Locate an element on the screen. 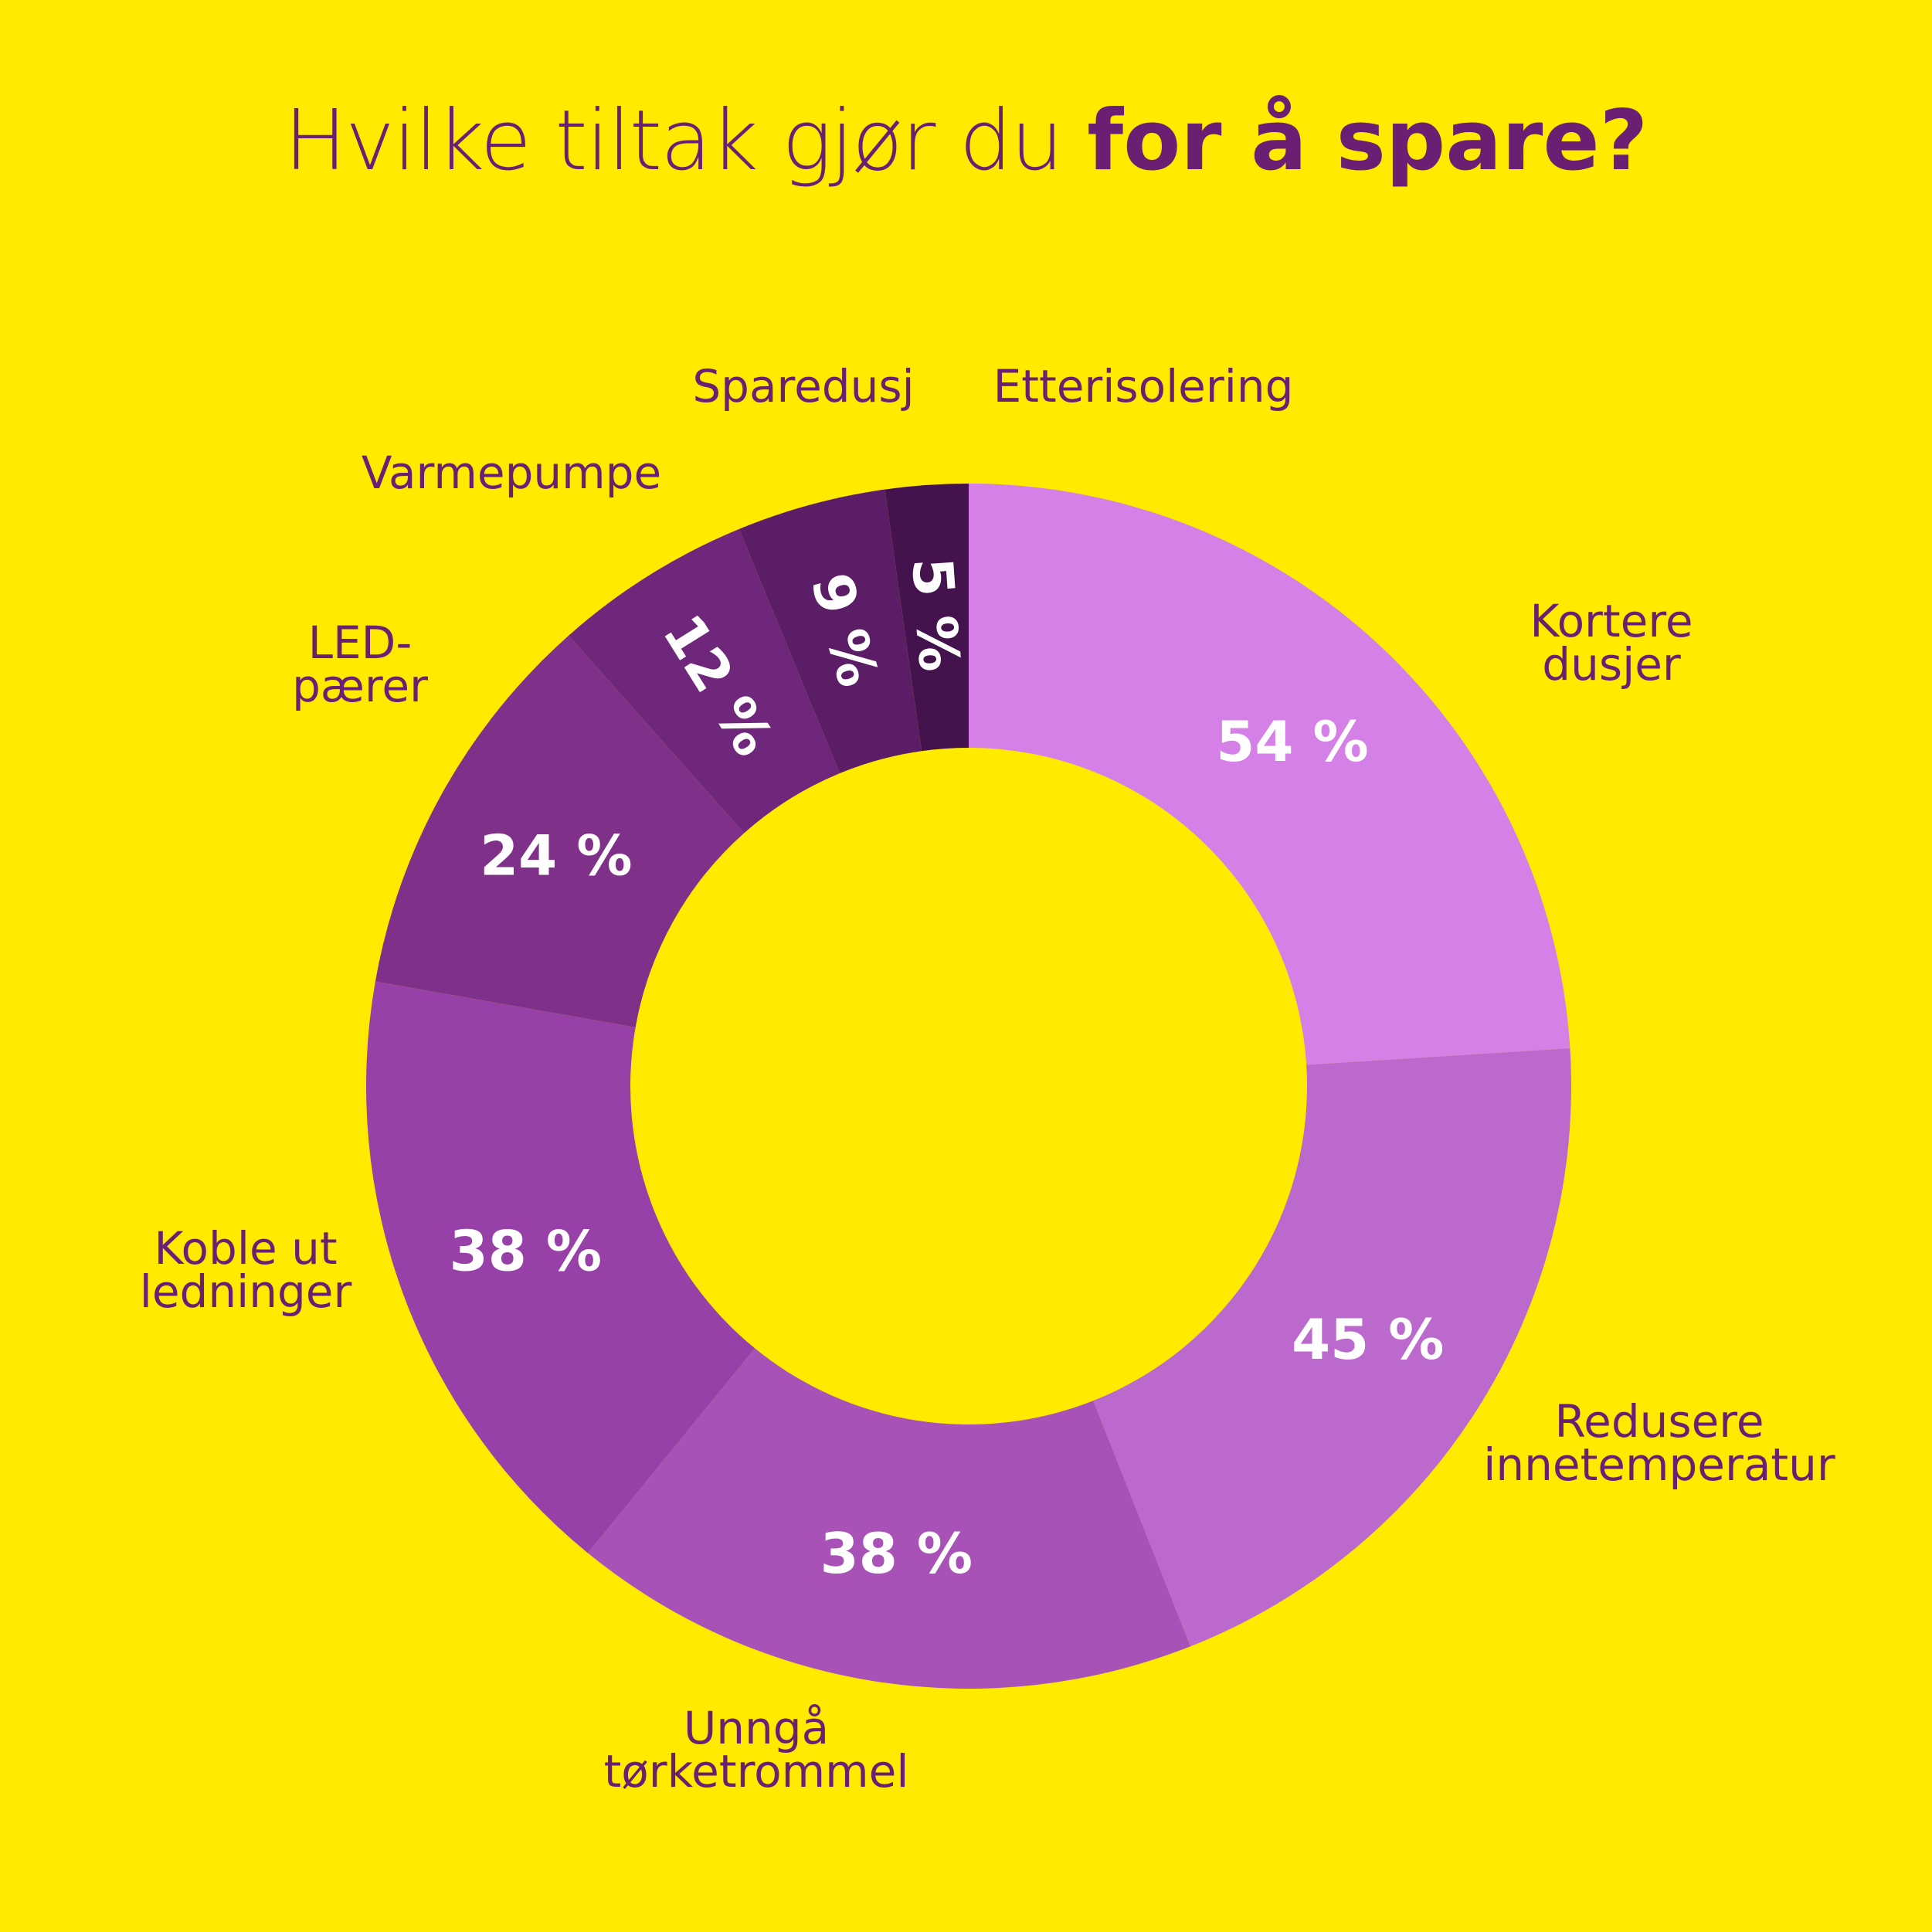  category-label-unngå-tørketrommel: Unngå tørketrommel is located at coordinates (757, 1750).